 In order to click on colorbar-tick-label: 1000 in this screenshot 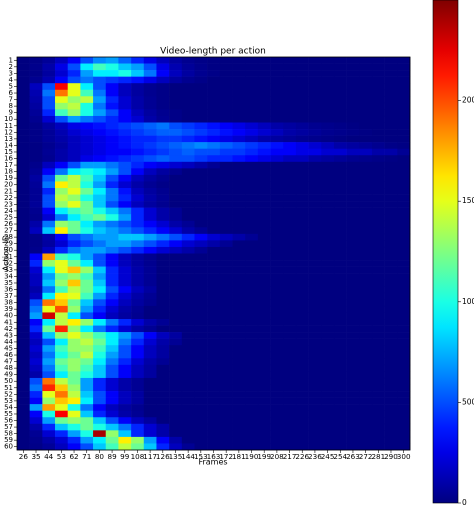, I will do `click(468, 301)`.